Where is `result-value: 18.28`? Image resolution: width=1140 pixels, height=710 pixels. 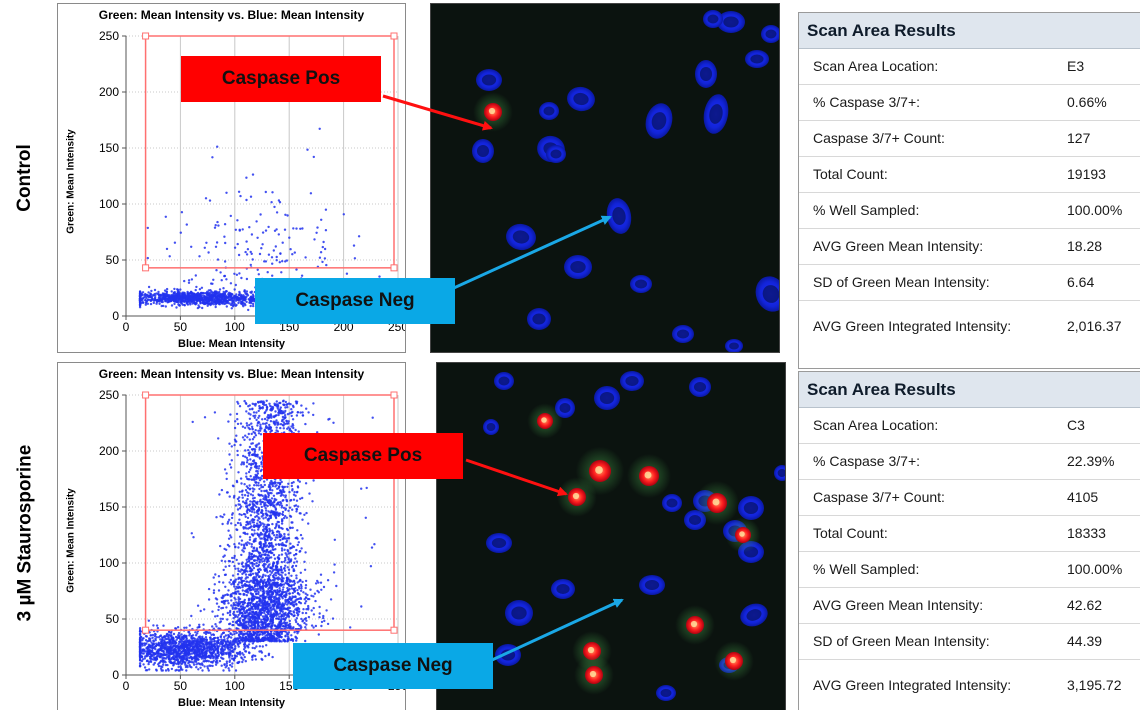 result-value: 18.28 is located at coordinates (1085, 246).